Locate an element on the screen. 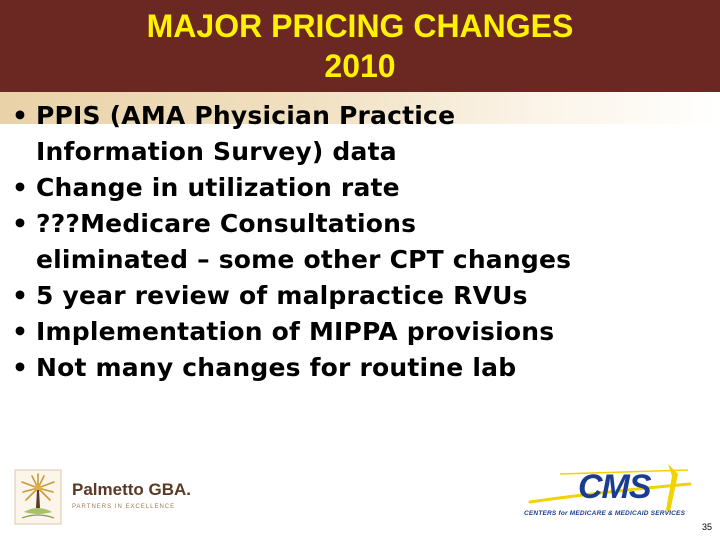  bullet-item: • Change in utilization rate is located at coordinates (362, 188).